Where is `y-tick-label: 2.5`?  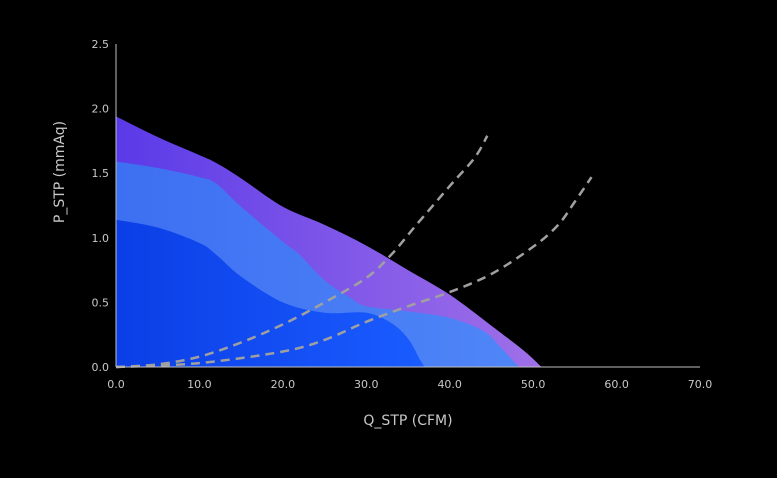
y-tick-label: 2.5 is located at coordinates (101, 44).